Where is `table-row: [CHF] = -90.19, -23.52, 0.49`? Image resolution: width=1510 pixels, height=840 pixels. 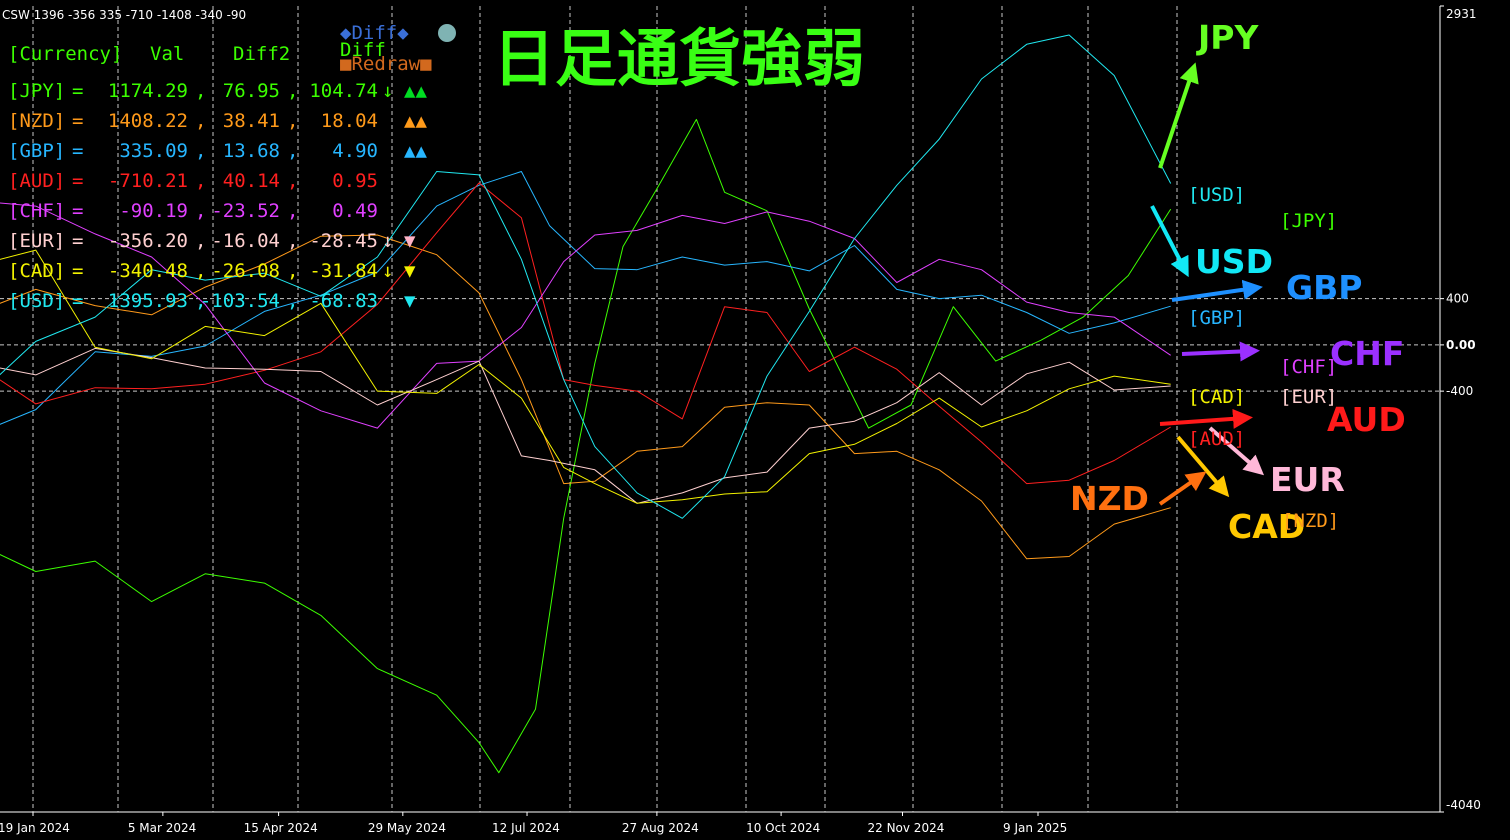
table-row: [CHF] = -90.19, -23.52, 0.49 is located at coordinates (193, 211).